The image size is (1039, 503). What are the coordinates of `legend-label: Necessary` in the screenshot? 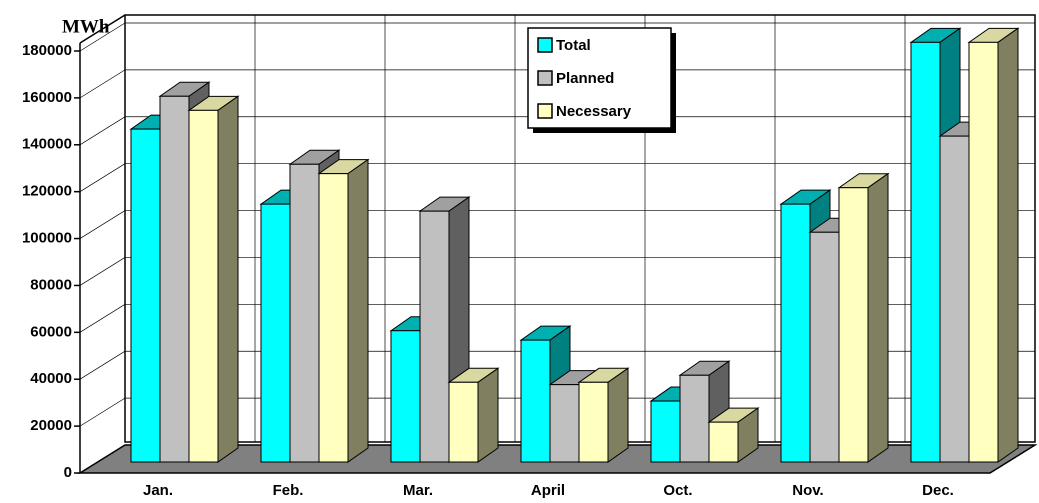 It's located at (594, 111).